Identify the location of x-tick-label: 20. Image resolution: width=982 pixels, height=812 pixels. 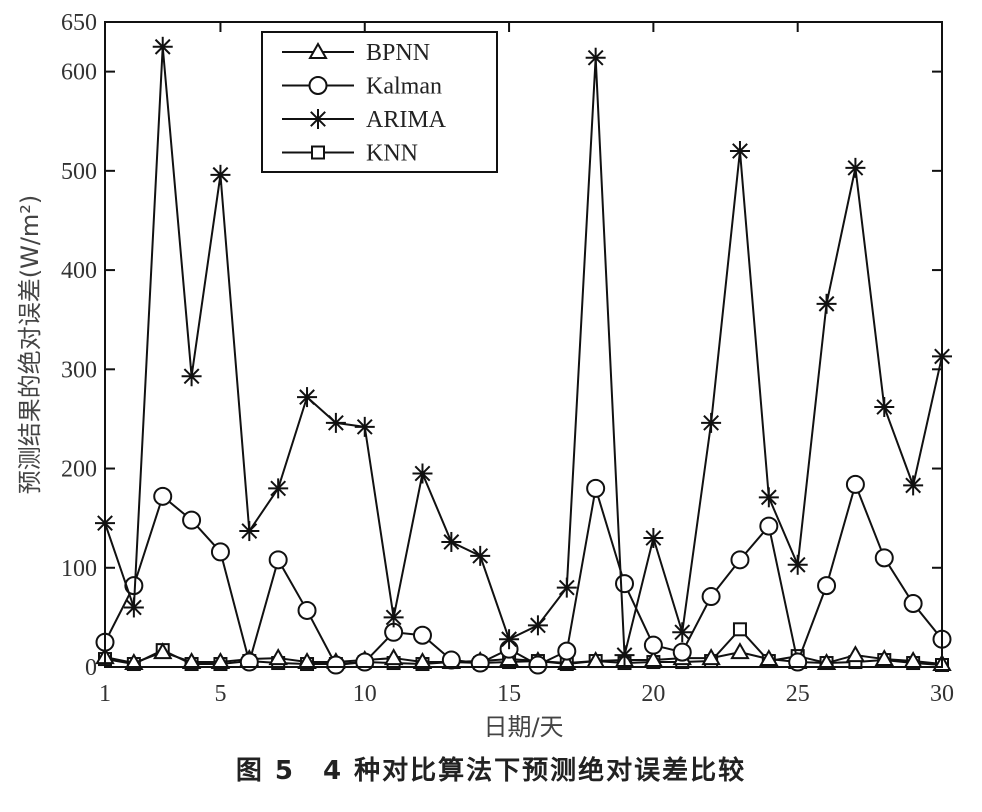
(653, 694).